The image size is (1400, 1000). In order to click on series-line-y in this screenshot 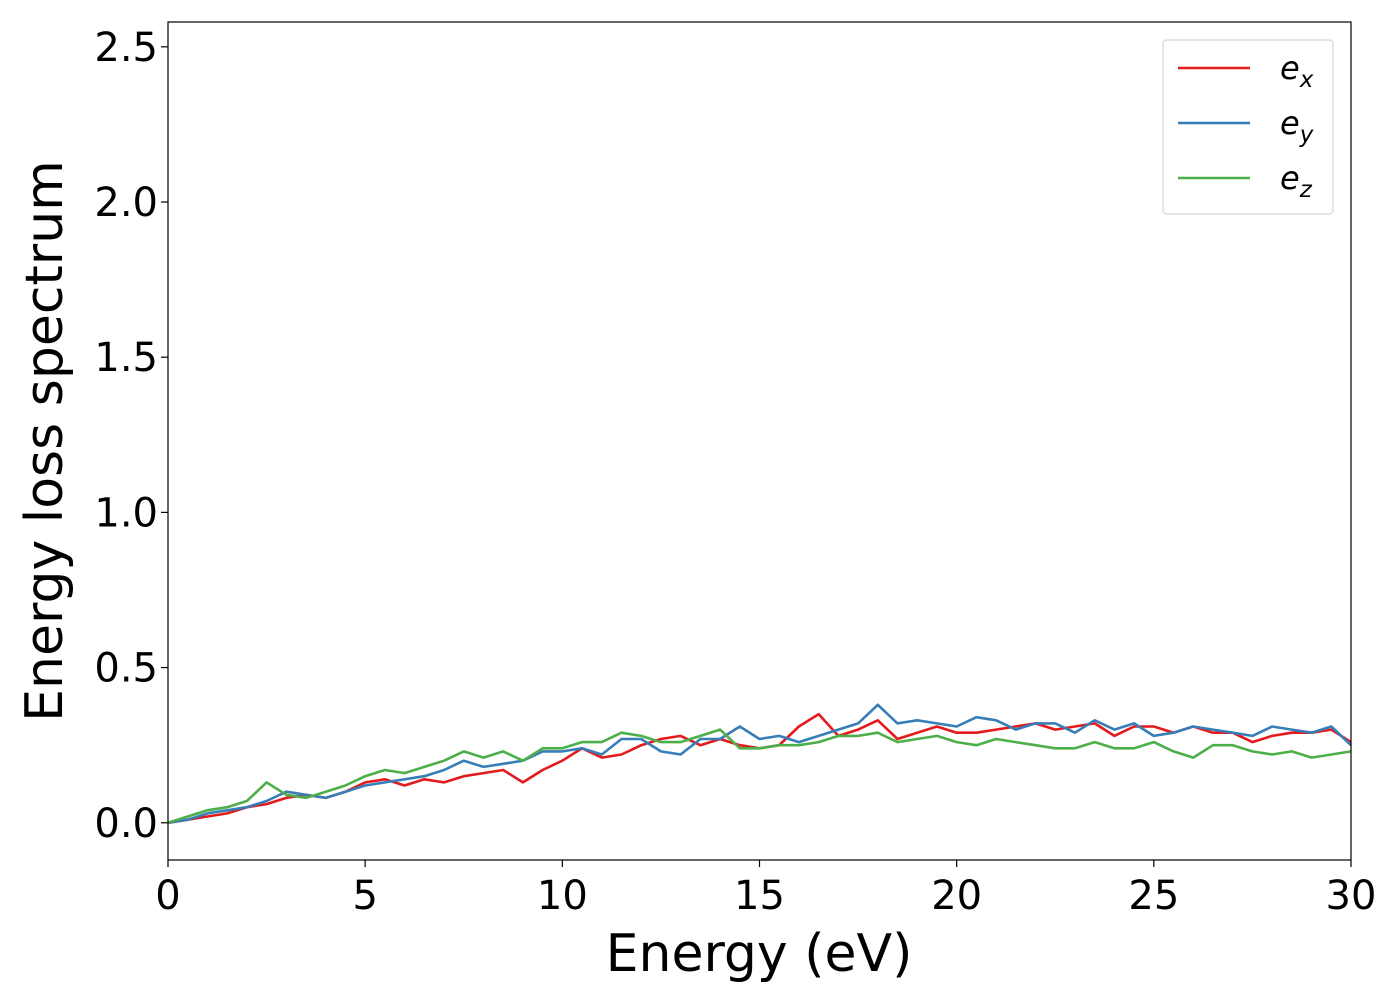, I will do `click(759, 764)`.